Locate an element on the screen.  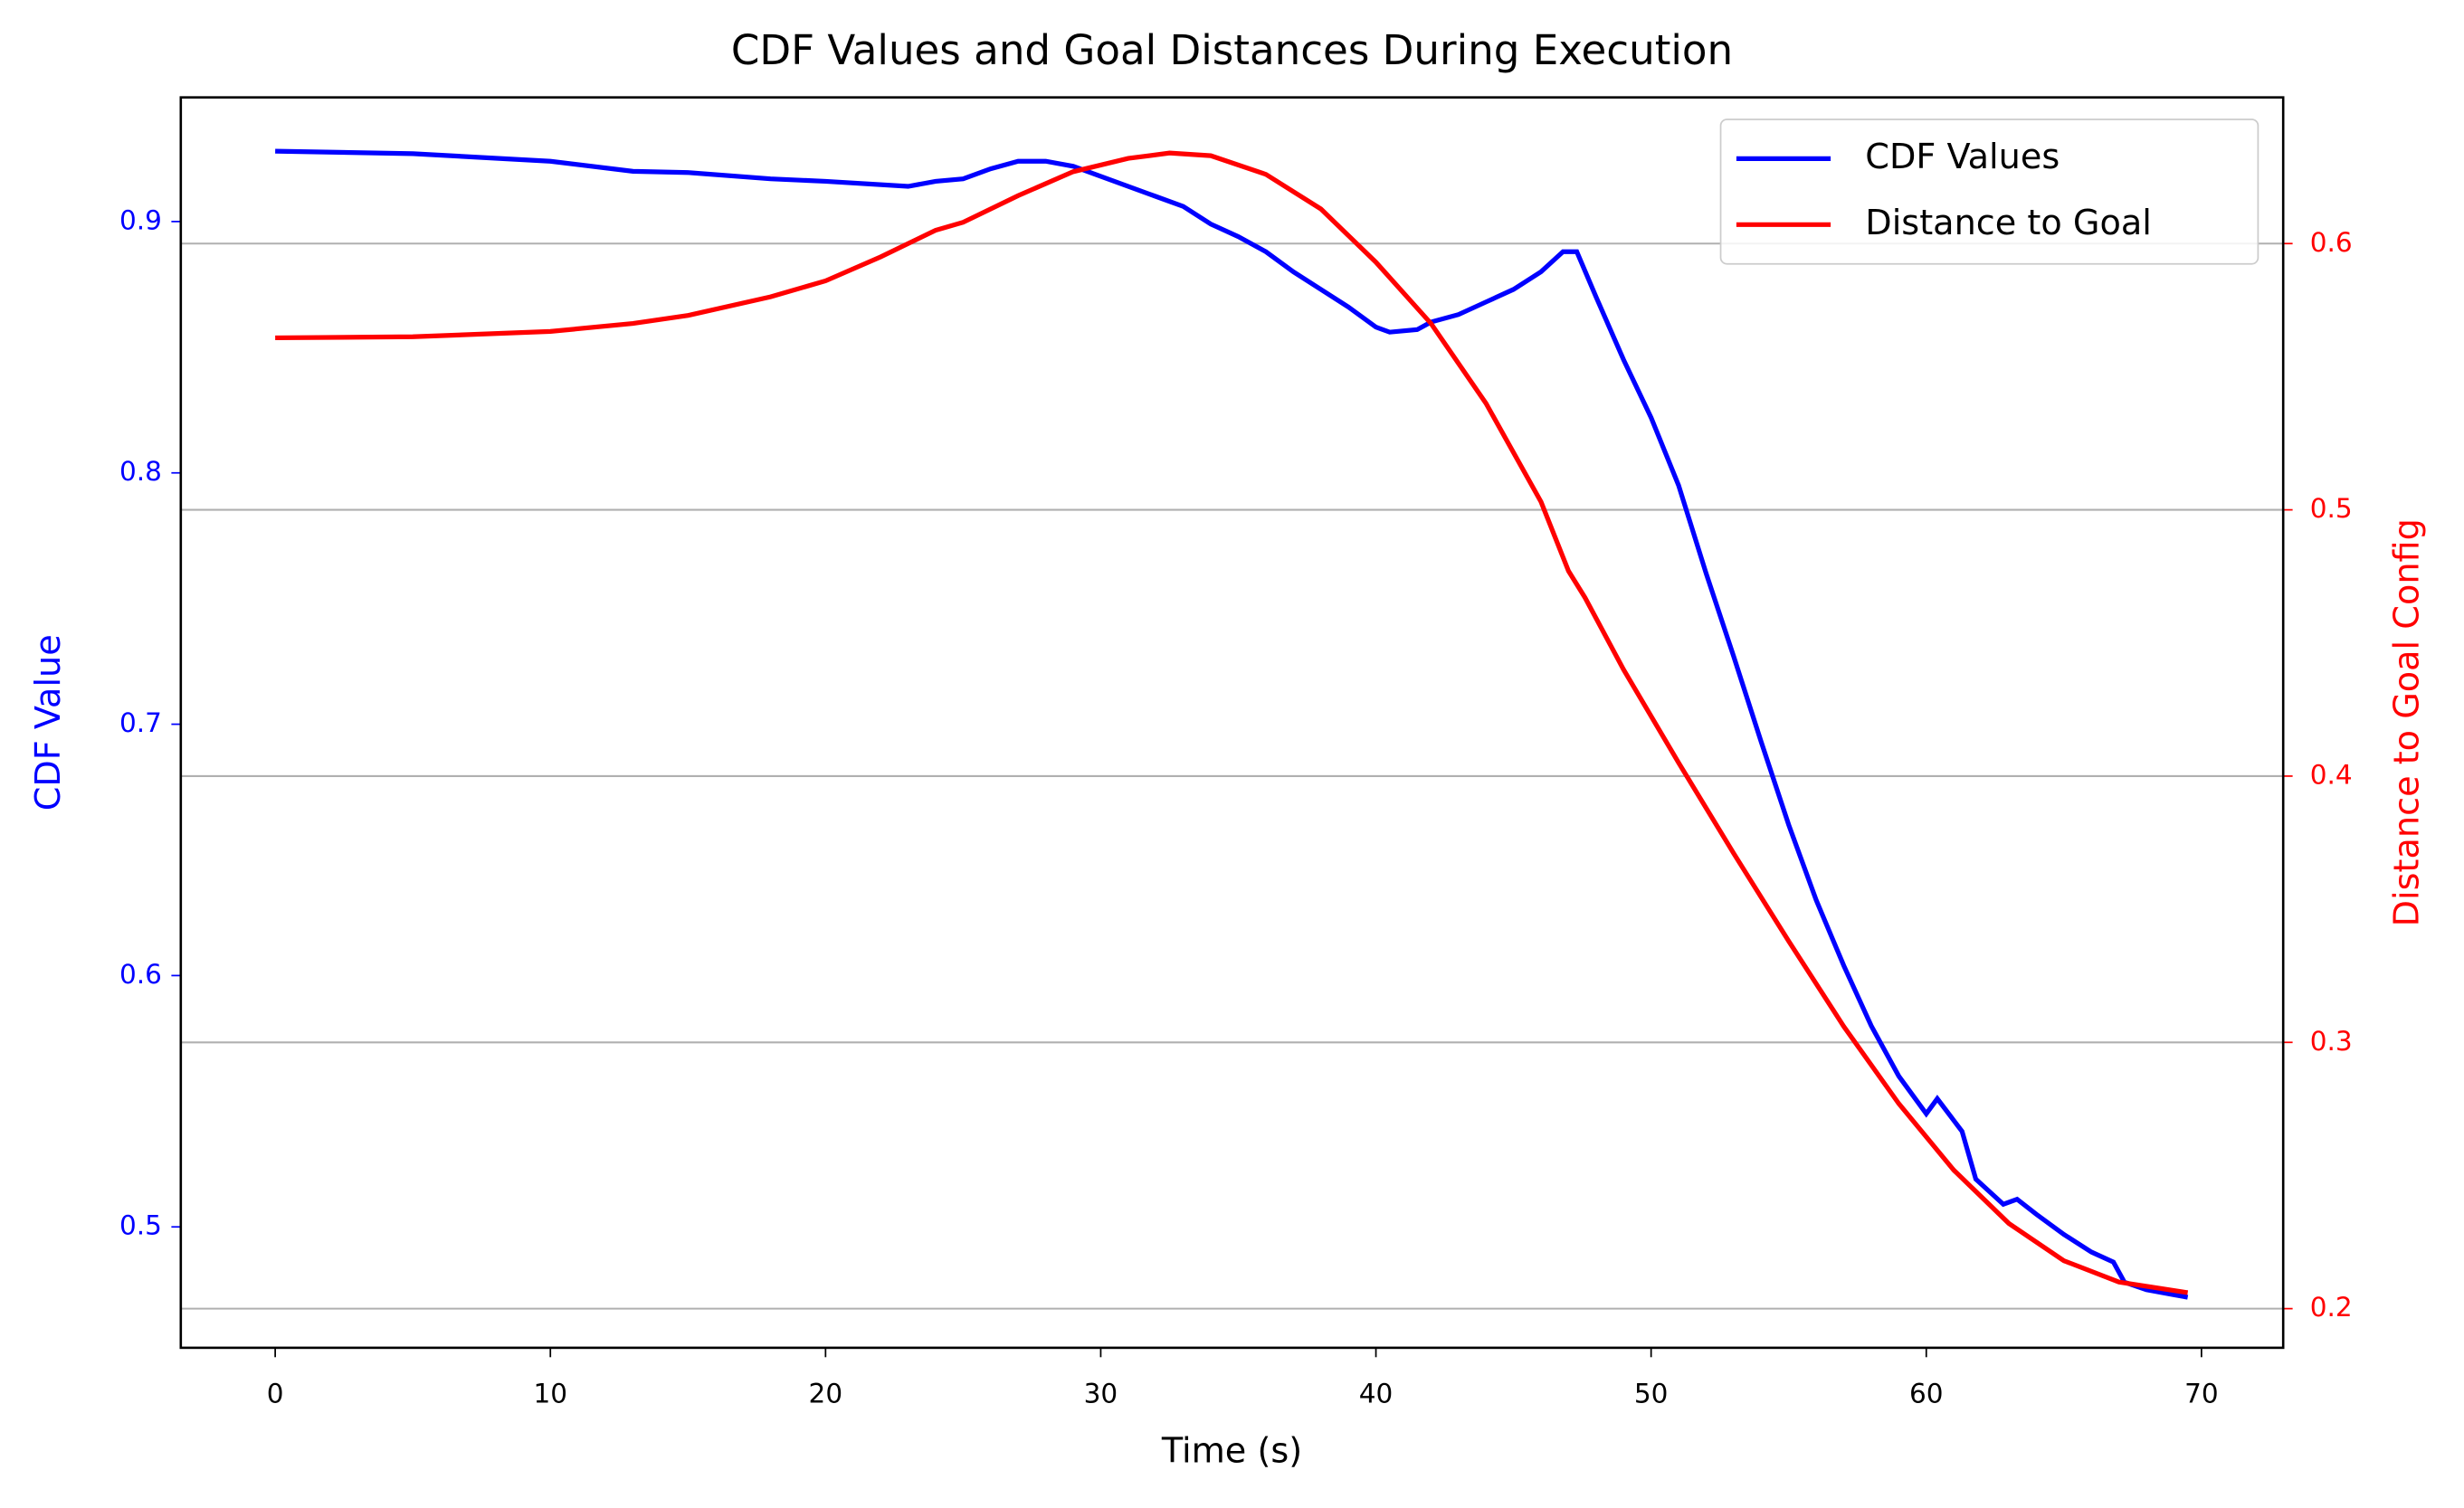
x-axis-label: Time (s) is located at coordinates (1231, 1452).